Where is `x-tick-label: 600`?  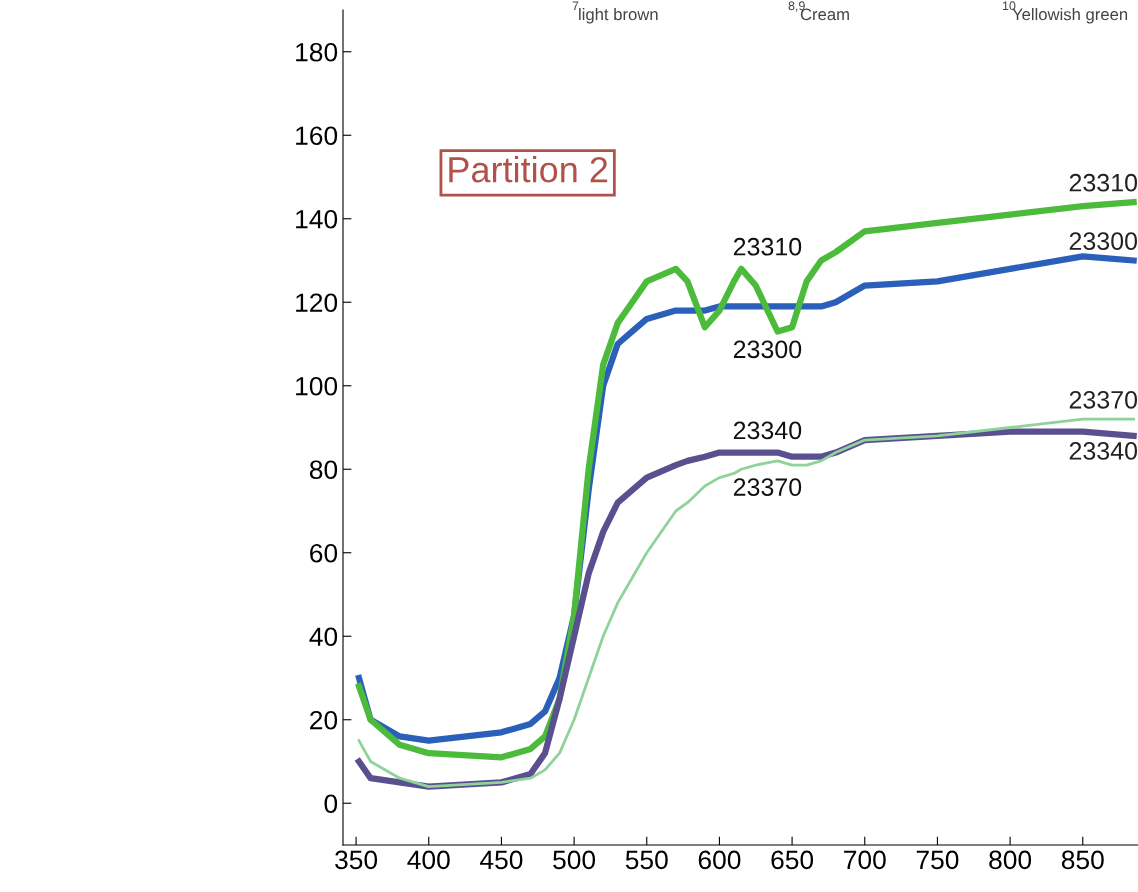 x-tick-label: 600 is located at coordinates (719, 860).